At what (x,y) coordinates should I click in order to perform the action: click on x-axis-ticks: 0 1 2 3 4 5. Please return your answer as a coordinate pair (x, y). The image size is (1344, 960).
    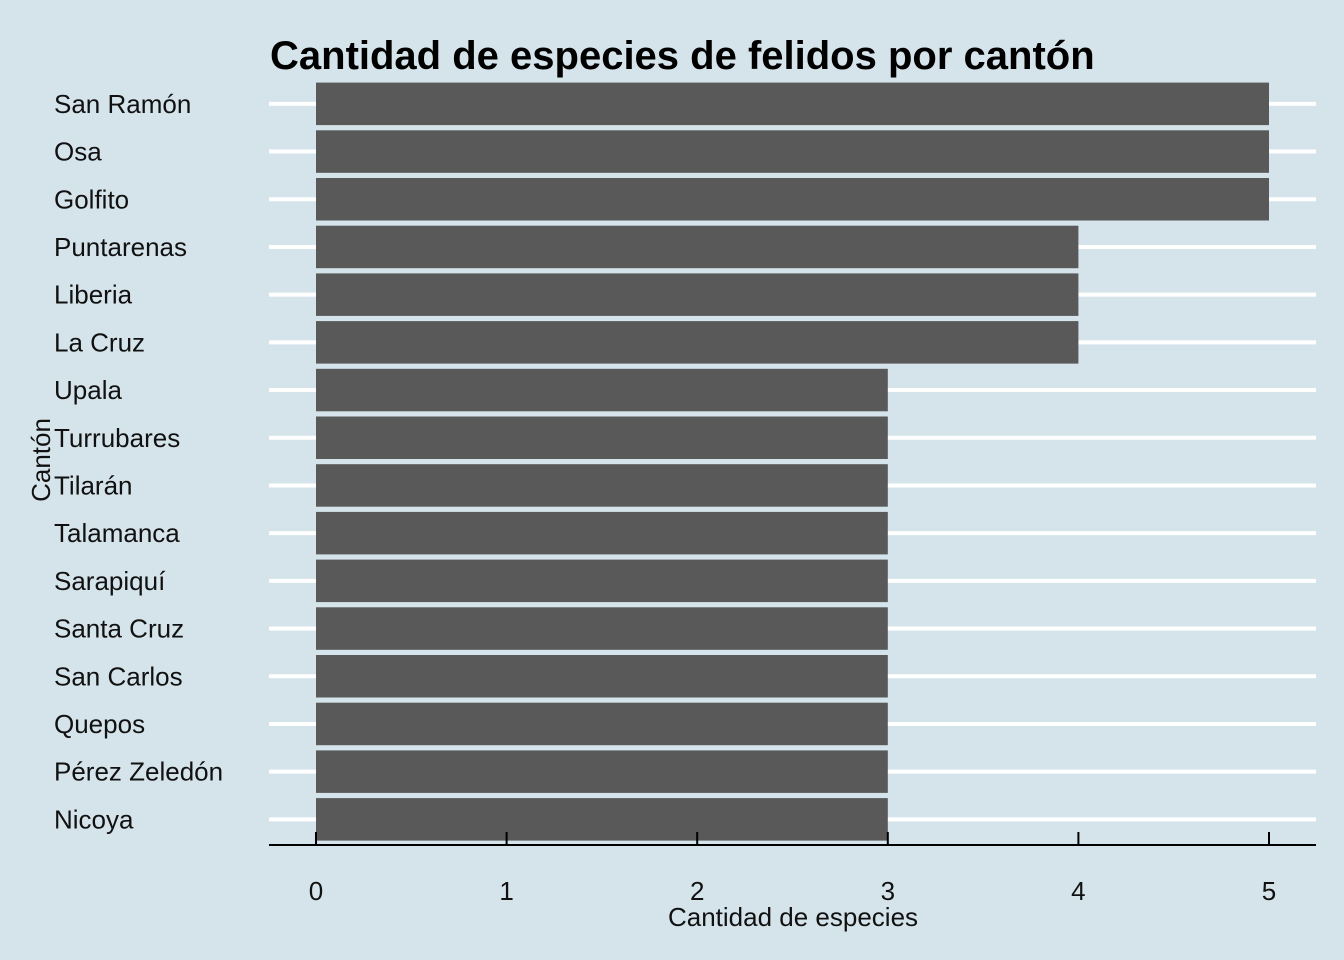
    Looking at the image, I should click on (792, 869).